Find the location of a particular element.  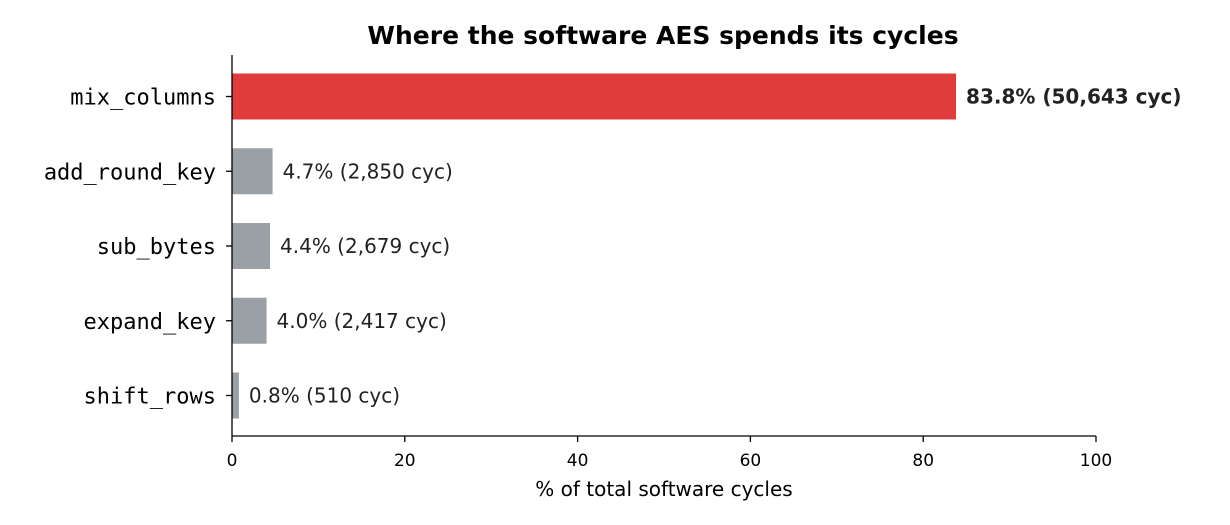

x-tick-label: 100 is located at coordinates (1096, 461).